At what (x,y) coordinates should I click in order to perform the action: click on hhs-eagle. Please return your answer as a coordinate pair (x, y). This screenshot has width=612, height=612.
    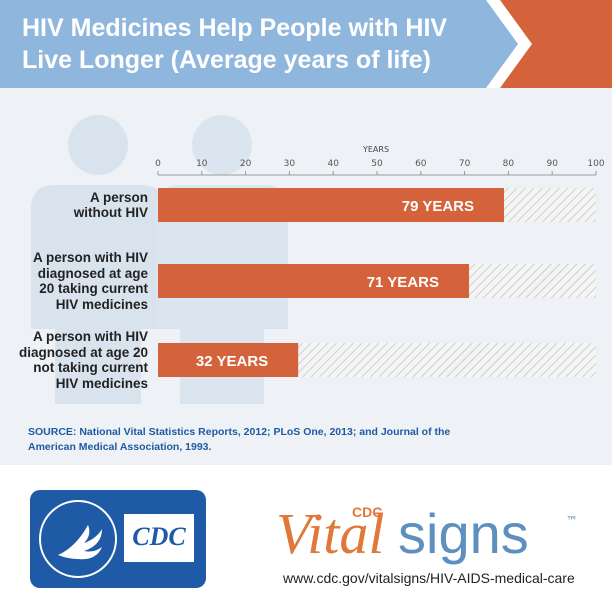
    Looking at the image, I should click on (80, 542).